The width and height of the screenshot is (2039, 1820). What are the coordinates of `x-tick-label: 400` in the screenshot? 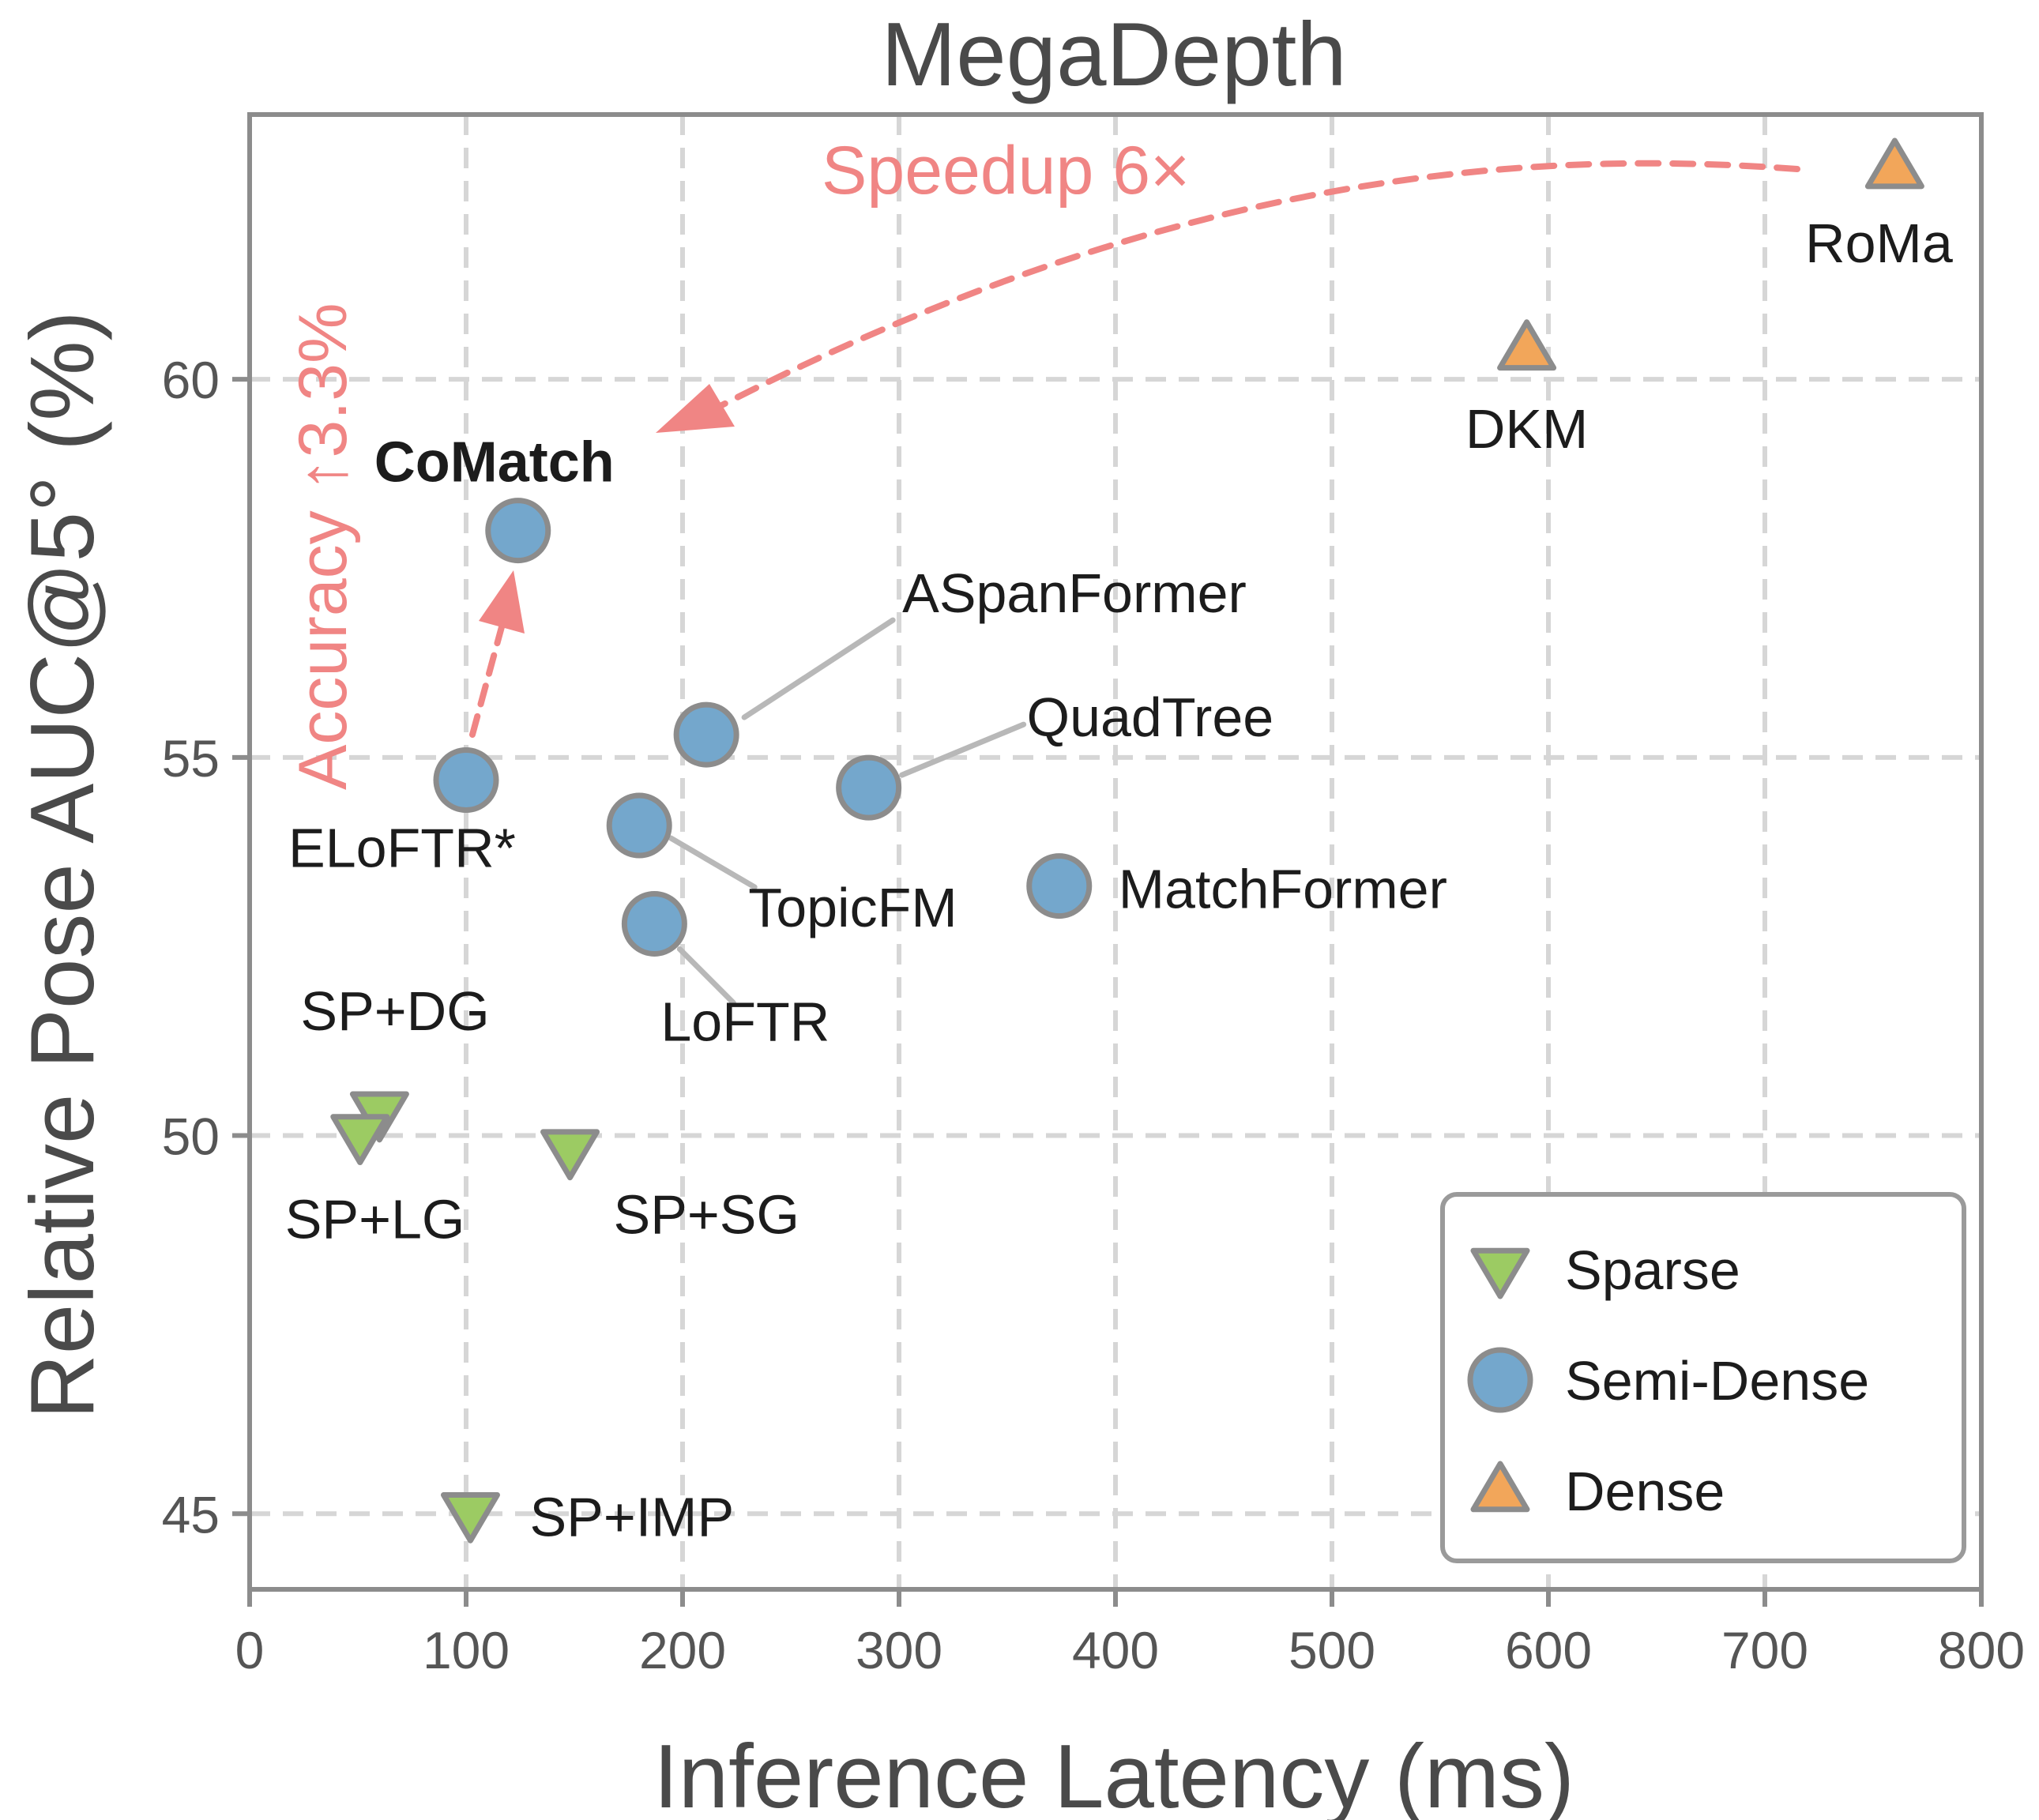 It's located at (1115, 1650).